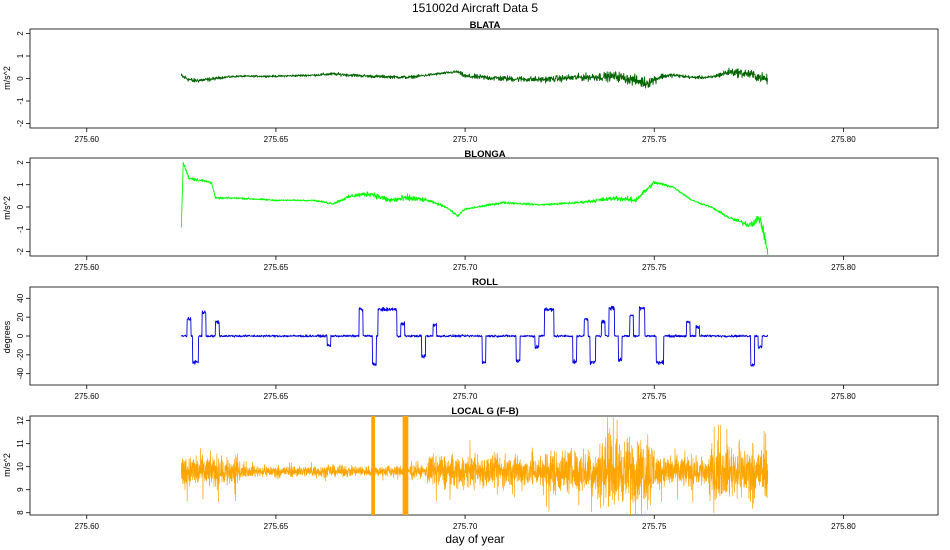 Image resolution: width=950 pixels, height=550 pixels. What do you see at coordinates (474, 539) in the screenshot?
I see `x-axis-label: day of year` at bounding box center [474, 539].